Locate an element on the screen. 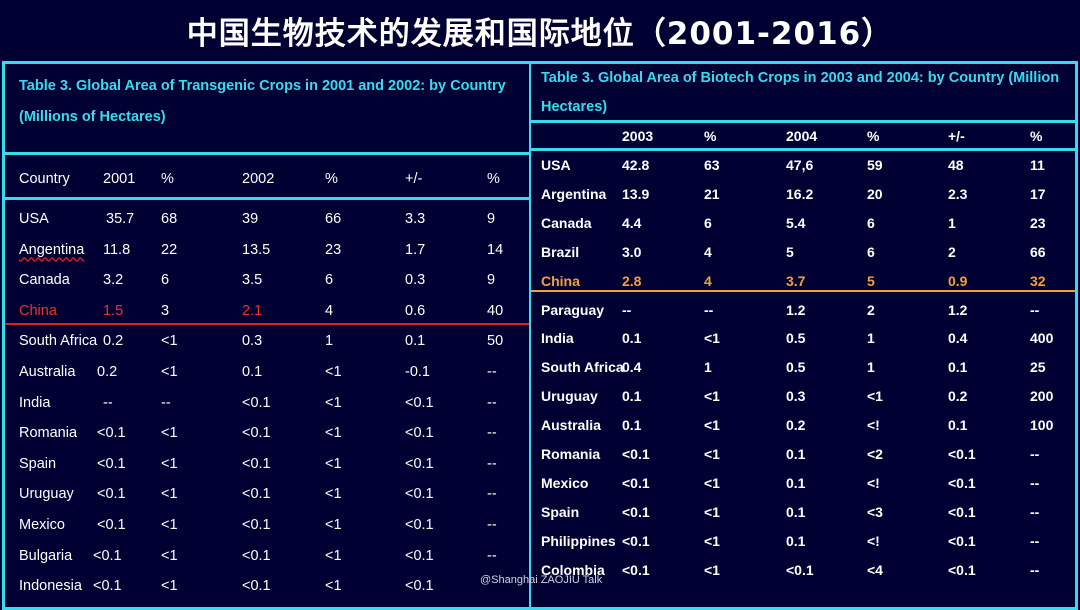 The image size is (1080, 610). country-cell: Philippines is located at coordinates (578, 540).